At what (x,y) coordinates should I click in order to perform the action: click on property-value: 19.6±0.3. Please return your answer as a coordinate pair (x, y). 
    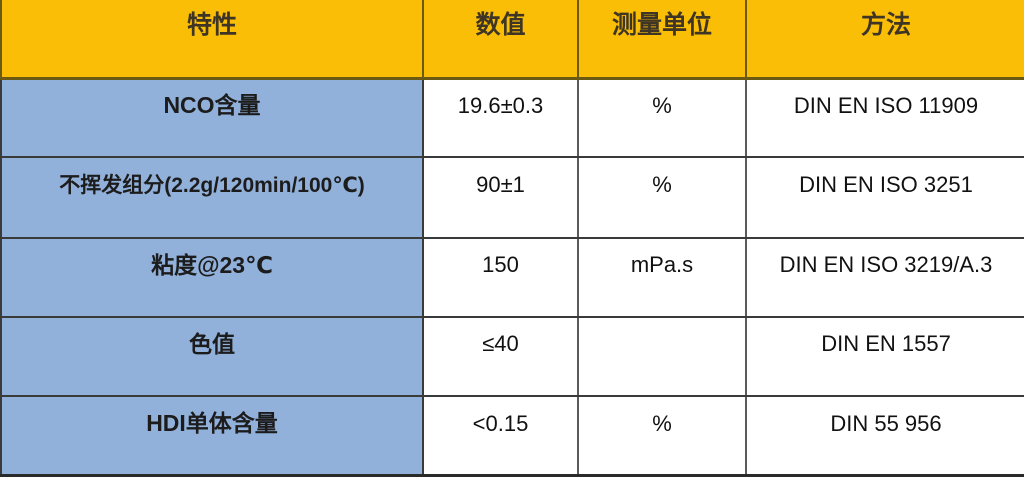
    Looking at the image, I should click on (500, 105).